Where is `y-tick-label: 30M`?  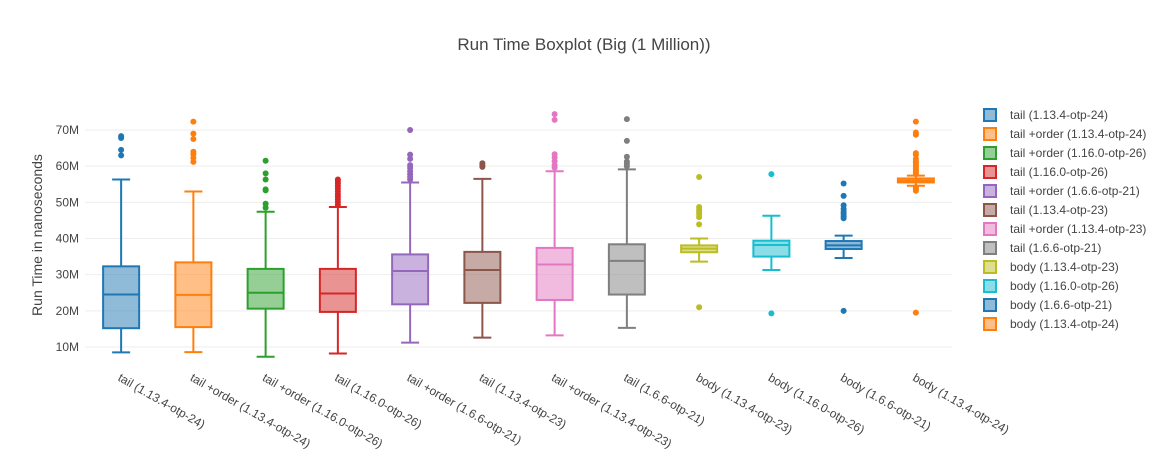 y-tick-label: 30M is located at coordinates (67, 275).